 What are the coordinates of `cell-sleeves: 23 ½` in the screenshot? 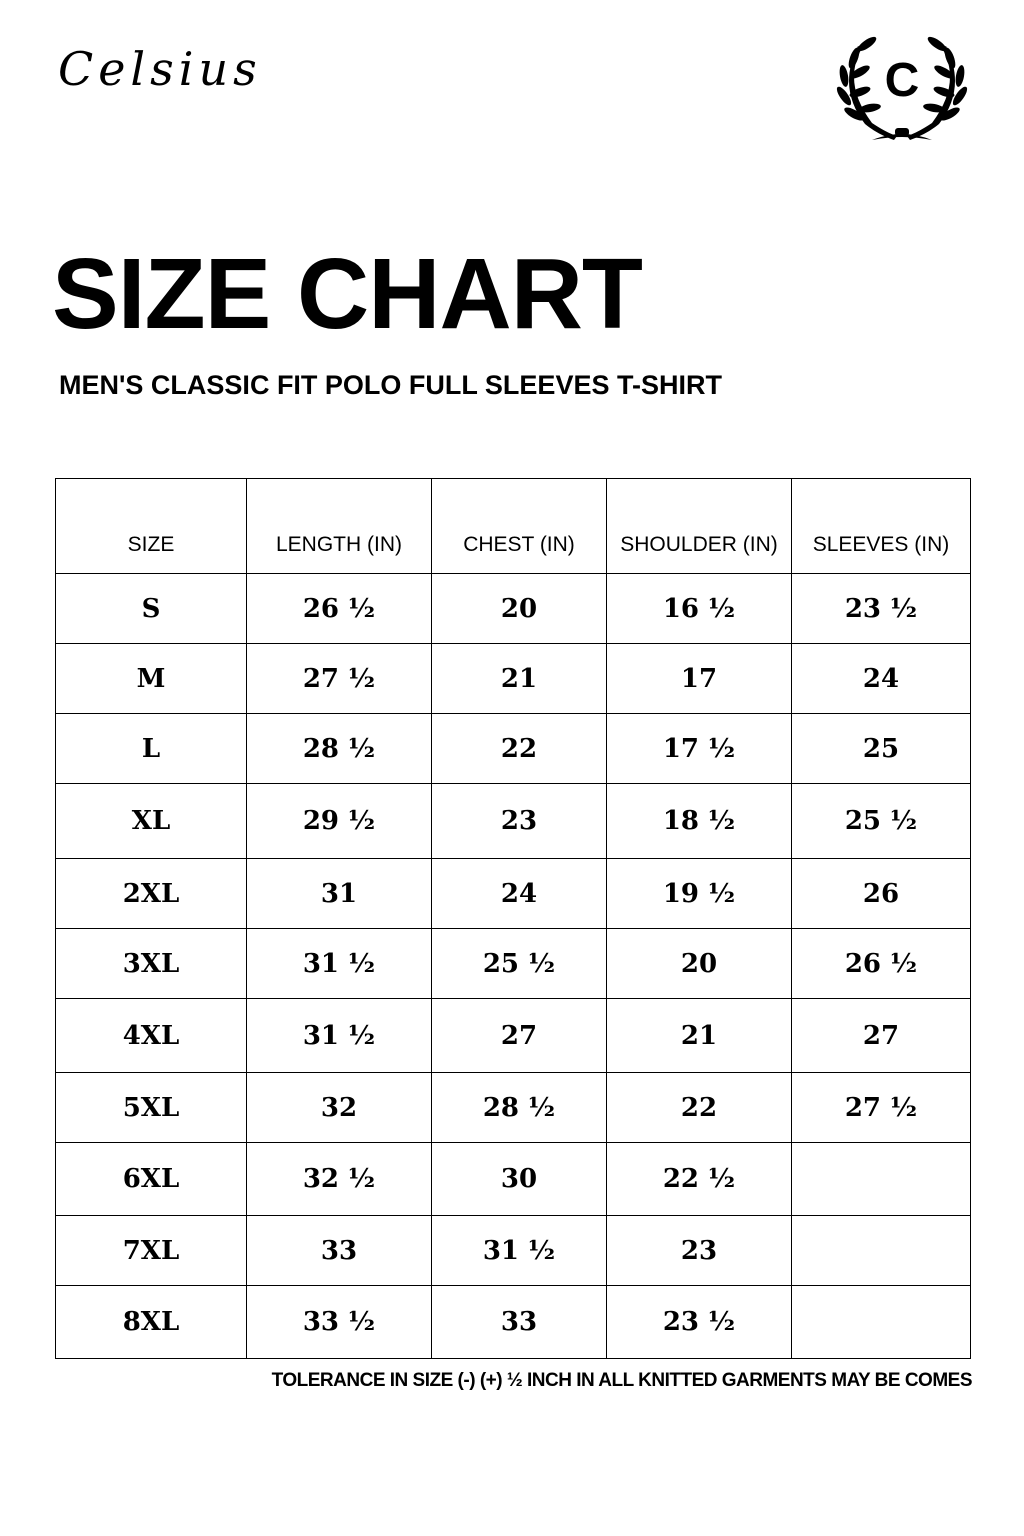 It's located at (881, 608).